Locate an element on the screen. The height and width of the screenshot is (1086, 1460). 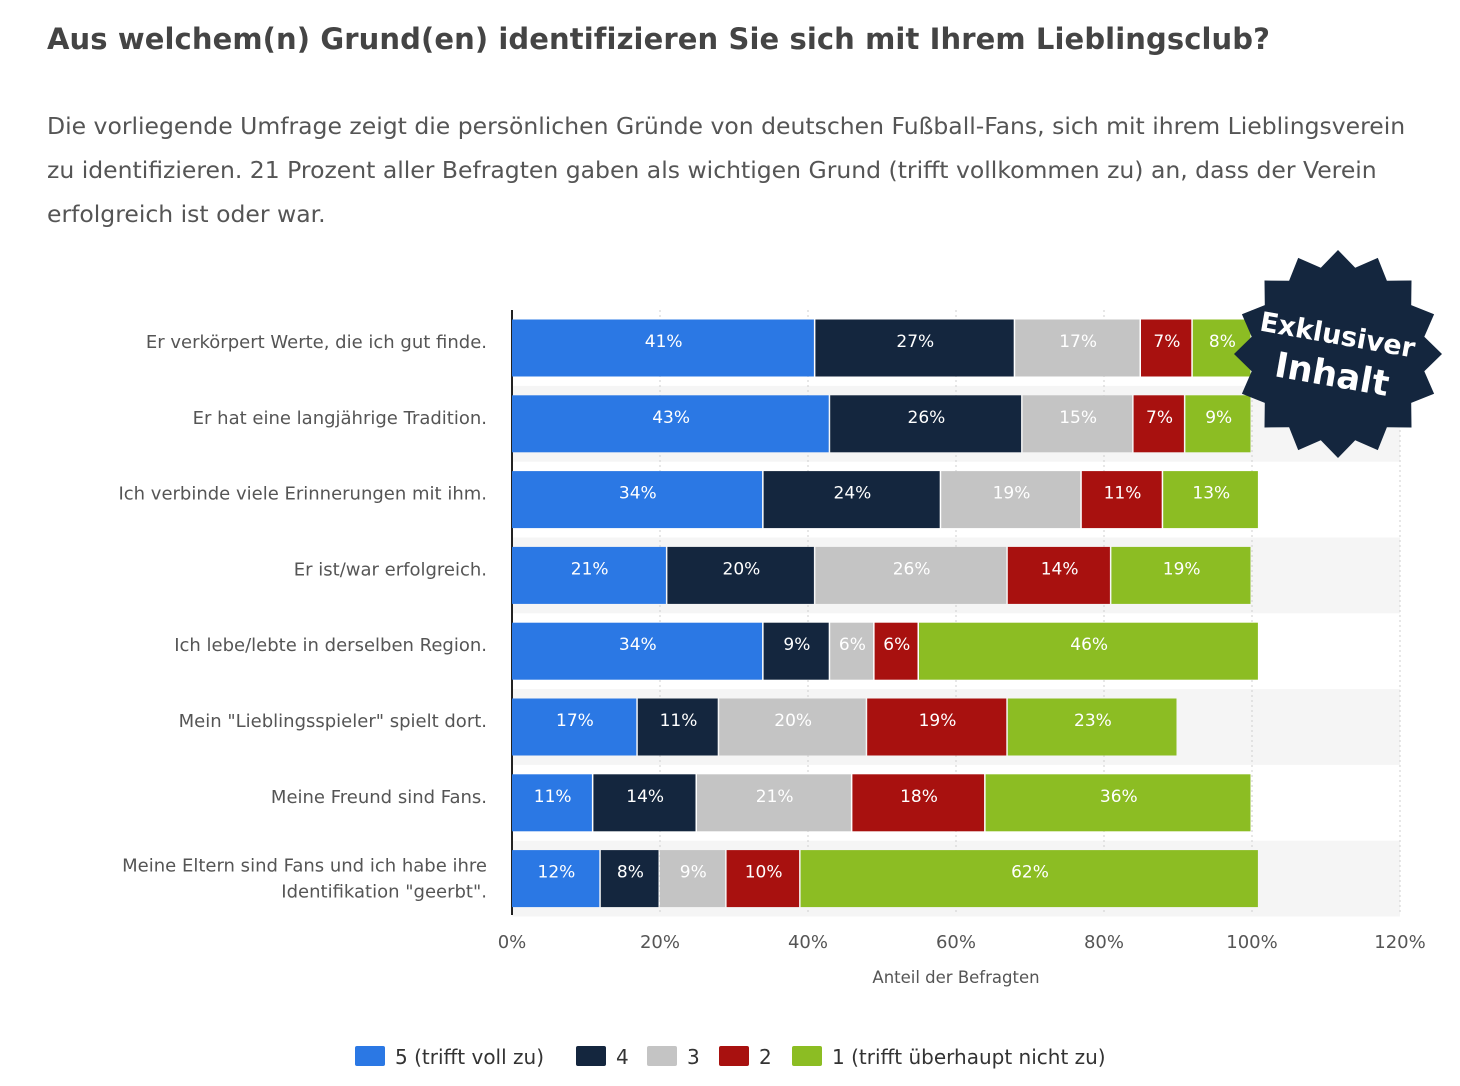
legend-label: 3 is located at coordinates (693, 1057).